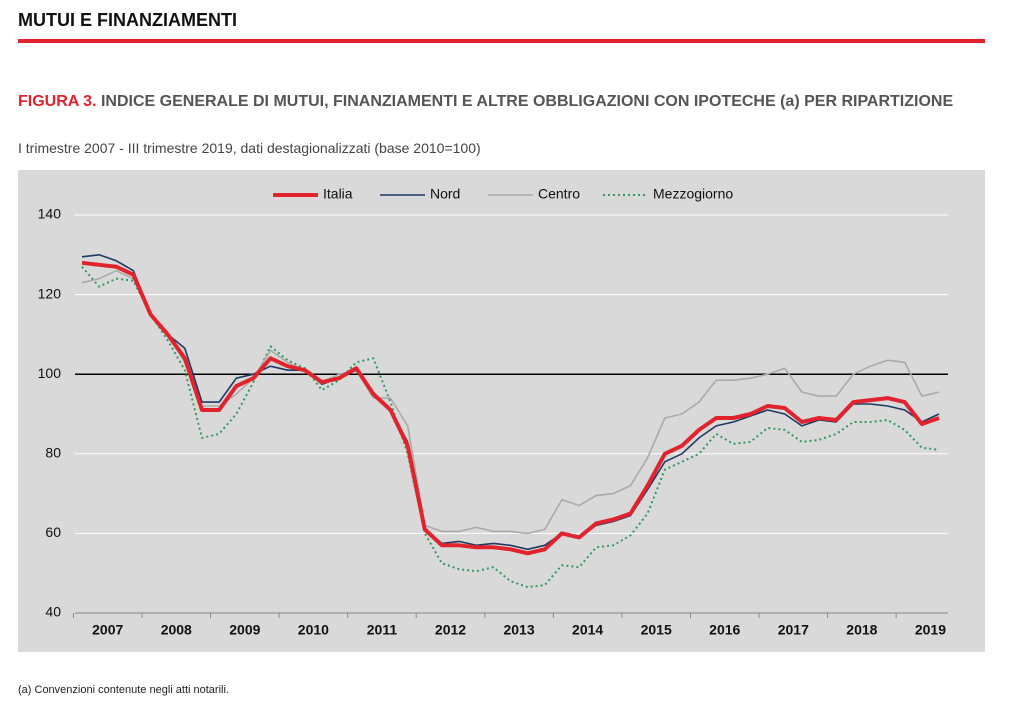 The width and height of the screenshot is (1024, 711). What do you see at coordinates (176, 630) in the screenshot?
I see `x-tick-label: 2008` at bounding box center [176, 630].